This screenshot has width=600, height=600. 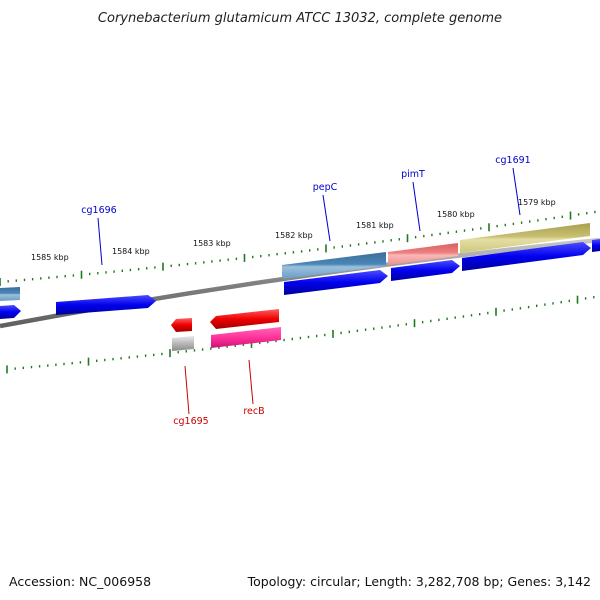 I want to click on gene-label-cg1695: cg1695, so click(x=190, y=421).